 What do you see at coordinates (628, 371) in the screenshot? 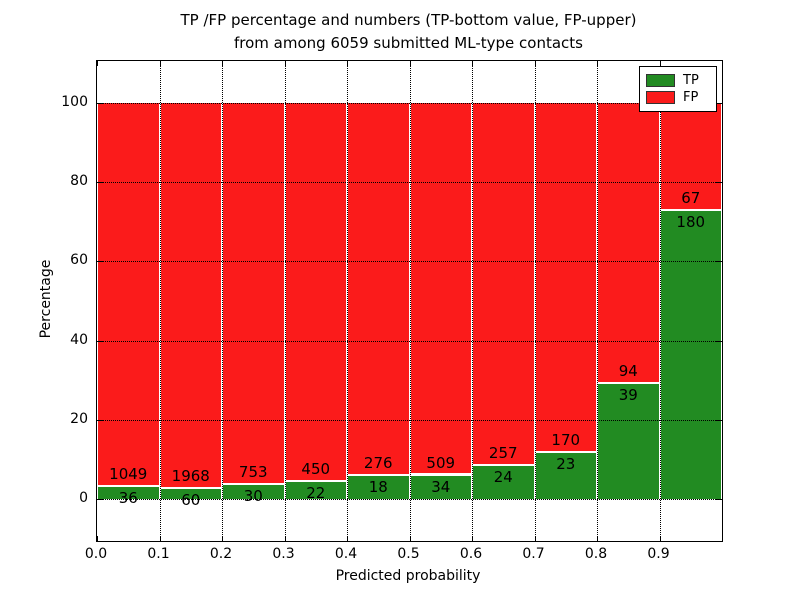
I see `fp-count-label: 94` at bounding box center [628, 371].